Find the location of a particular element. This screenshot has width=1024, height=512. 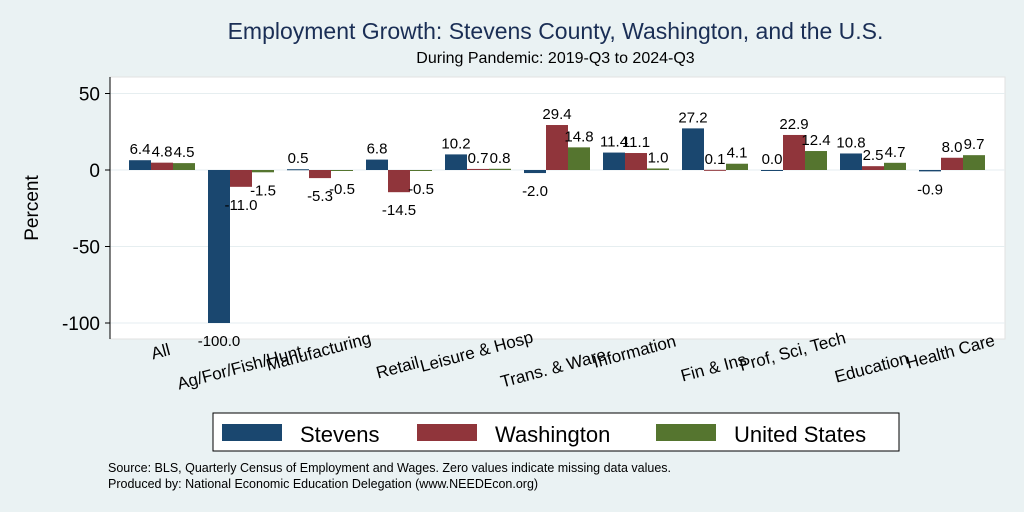

data-label: 10.2 is located at coordinates (455, 143).